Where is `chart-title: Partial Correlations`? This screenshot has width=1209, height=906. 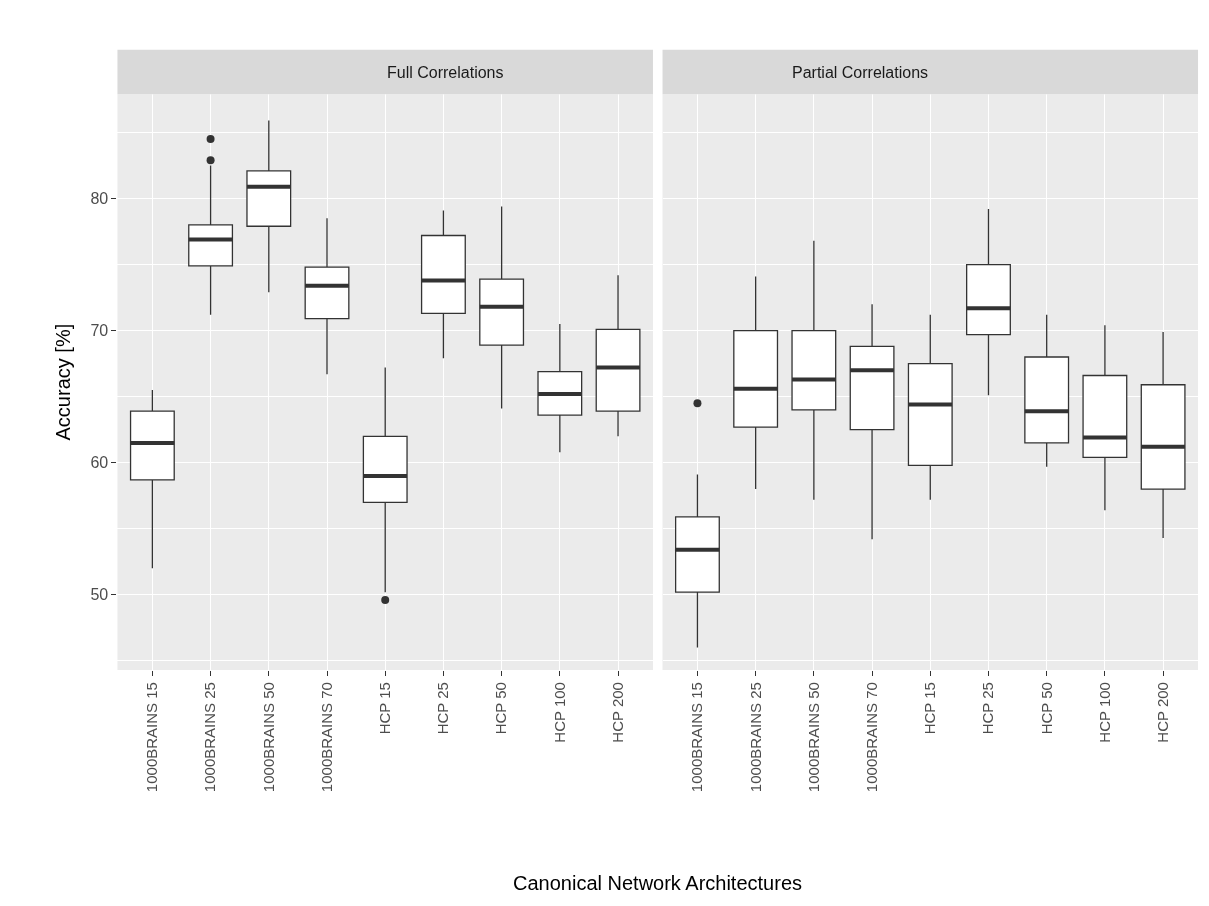
chart-title: Partial Correlations is located at coordinates (860, 72).